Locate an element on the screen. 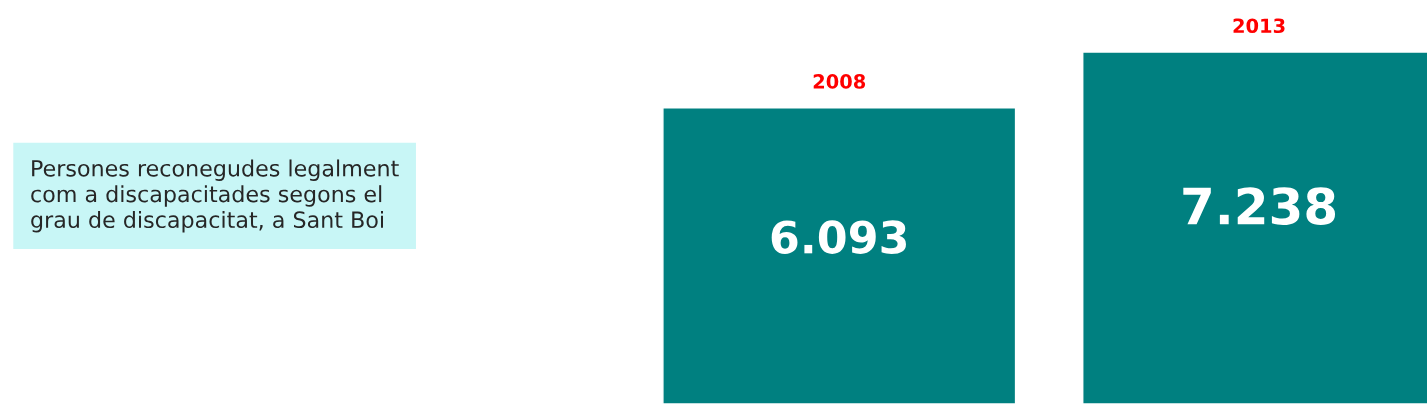 The image size is (1427, 404). data-label: 7.238 is located at coordinates (1259, 206).